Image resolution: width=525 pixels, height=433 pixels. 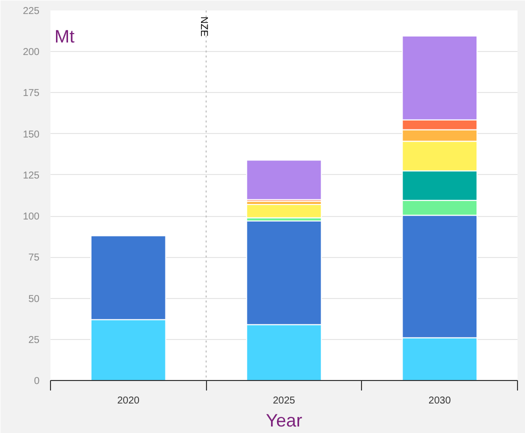 What do you see at coordinates (204, 26) in the screenshot?
I see `ref-line-label: NZE` at bounding box center [204, 26].